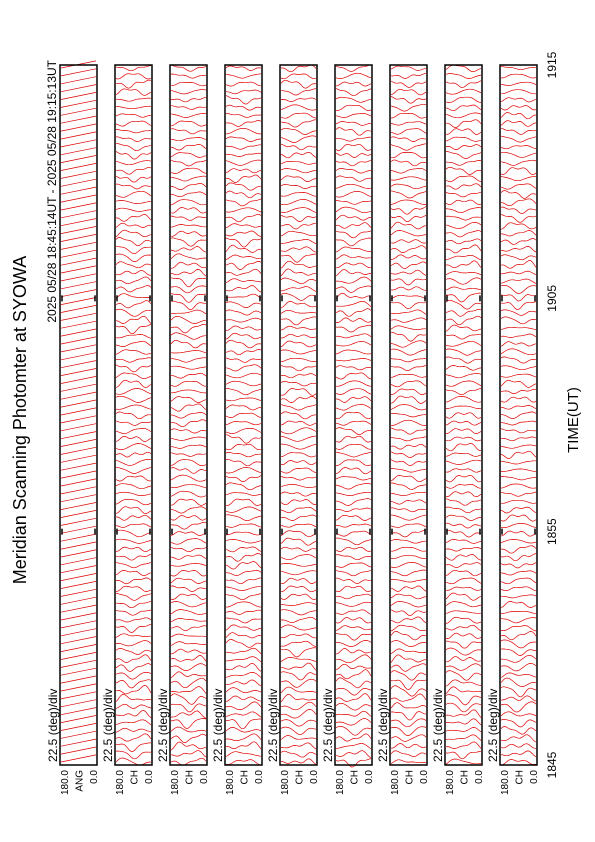 The height and width of the screenshot is (842, 595). Describe the element at coordinates (424, 777) in the screenshot. I see `axis-bottom-label: 0.0` at that location.